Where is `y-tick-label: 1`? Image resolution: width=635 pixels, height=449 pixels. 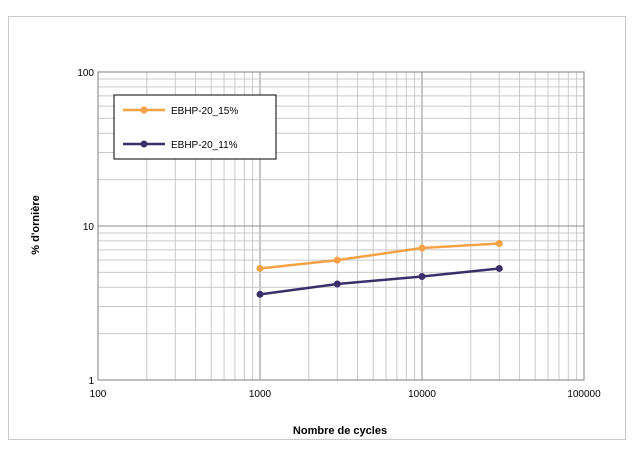 y-tick-label: 1 is located at coordinates (91, 381).